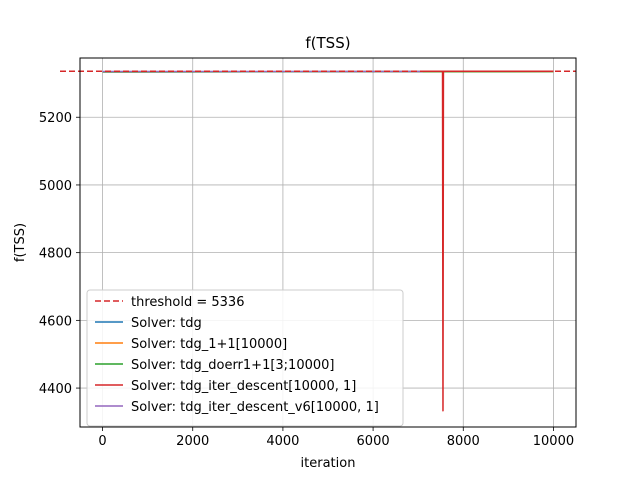 The image size is (640, 480). Describe the element at coordinates (20, 242) in the screenshot. I see `y-axis-title: f(TSS)` at that location.